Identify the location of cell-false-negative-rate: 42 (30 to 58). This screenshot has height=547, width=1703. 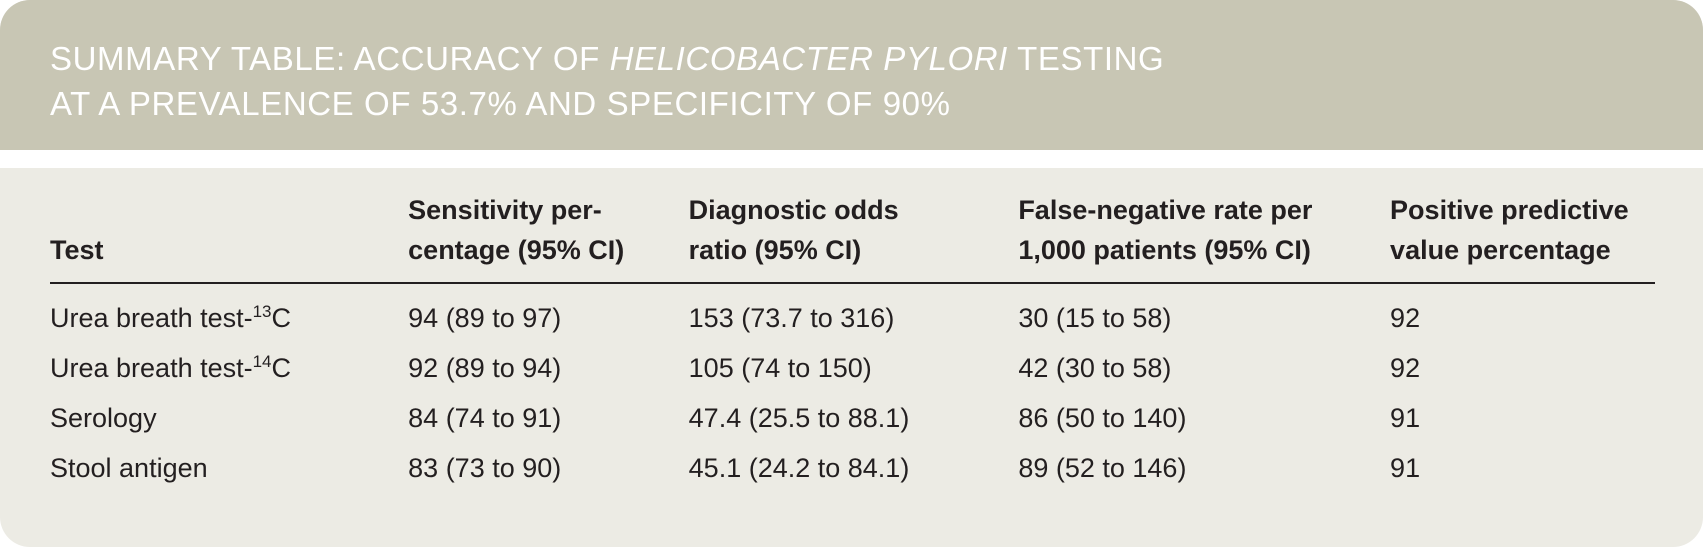
(1095, 368).